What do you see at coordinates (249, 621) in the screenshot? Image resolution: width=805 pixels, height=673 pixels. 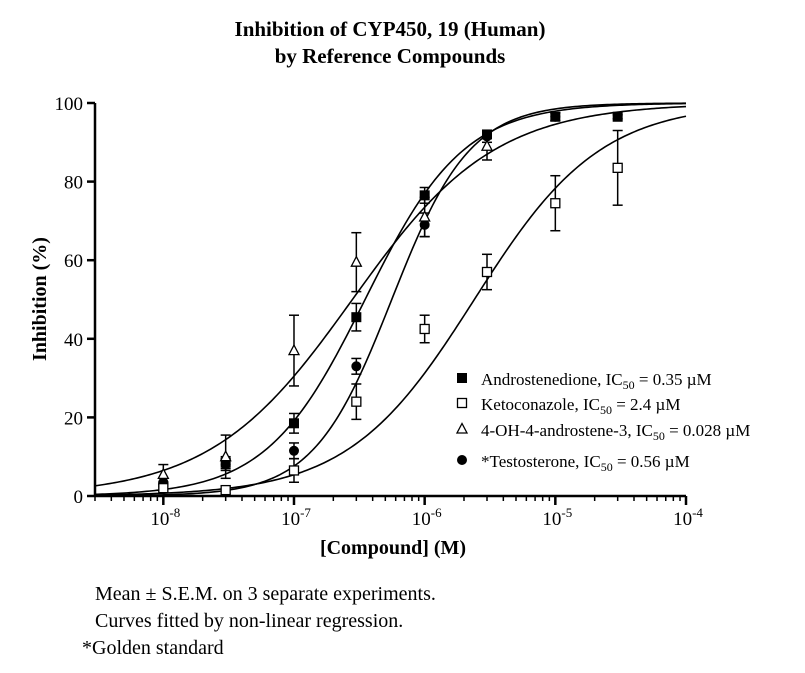 I see `note-curve-fit: Curves fitted by non-linear regression.` at bounding box center [249, 621].